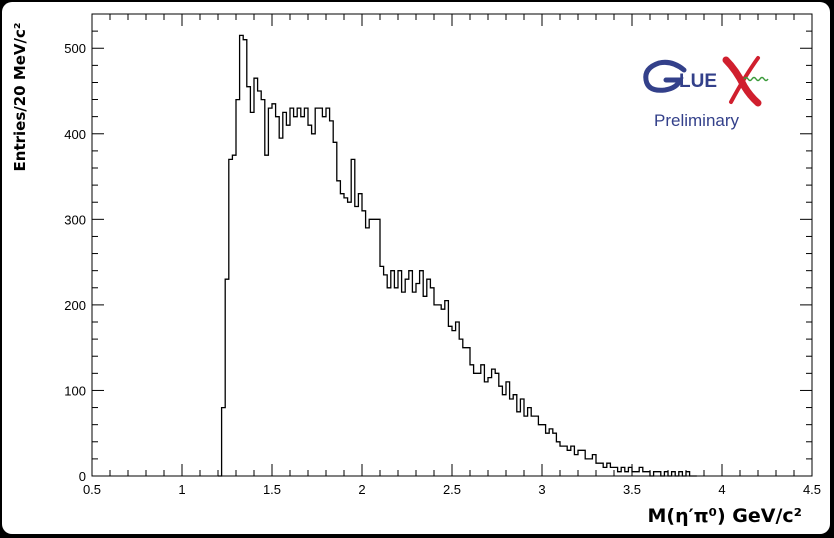  What do you see at coordinates (698, 81) in the screenshot?
I see `svg-text: LUE` at bounding box center [698, 81].